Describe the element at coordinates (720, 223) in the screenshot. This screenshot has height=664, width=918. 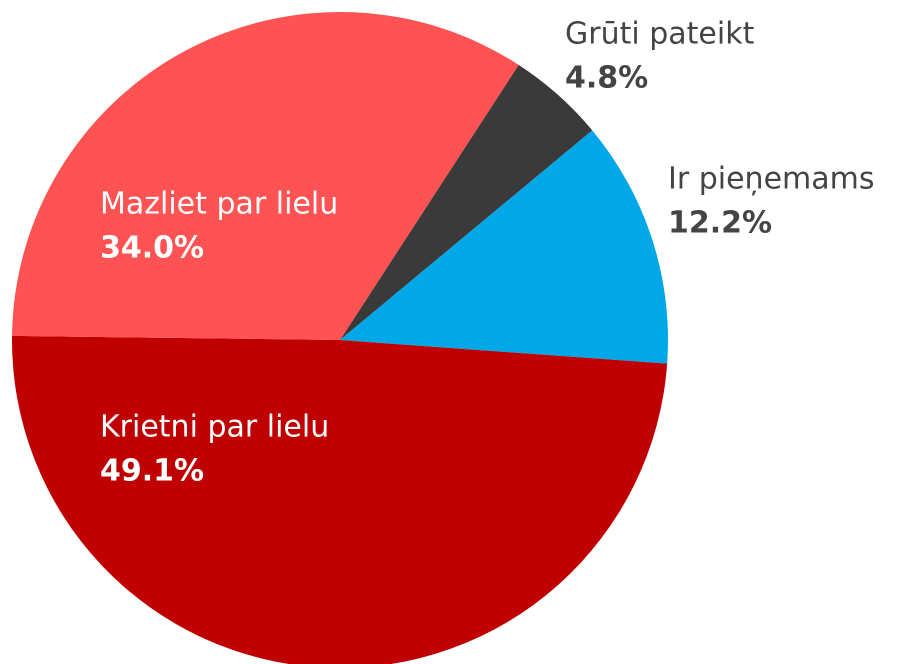
I see `slice-value: 12.2%` at that location.